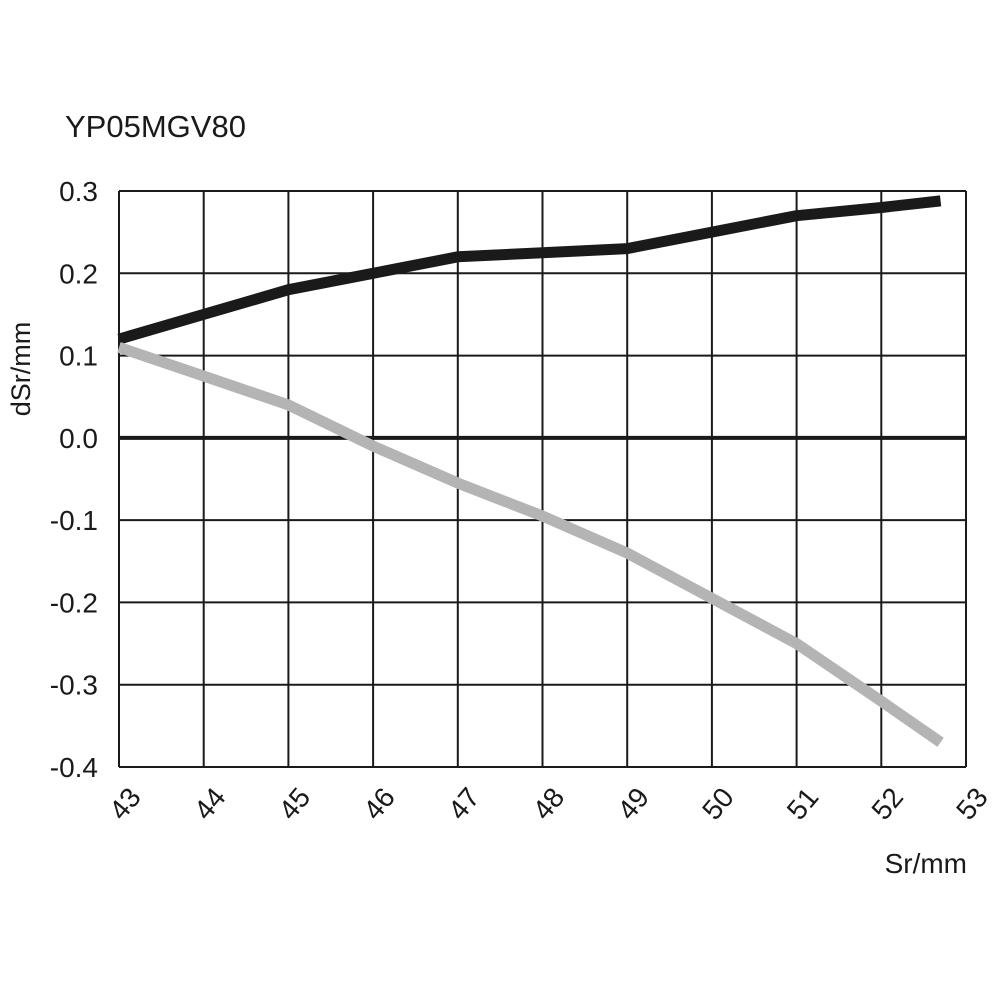  Describe the element at coordinates (718, 804) in the screenshot. I see `x-tick-label: 50` at that location.